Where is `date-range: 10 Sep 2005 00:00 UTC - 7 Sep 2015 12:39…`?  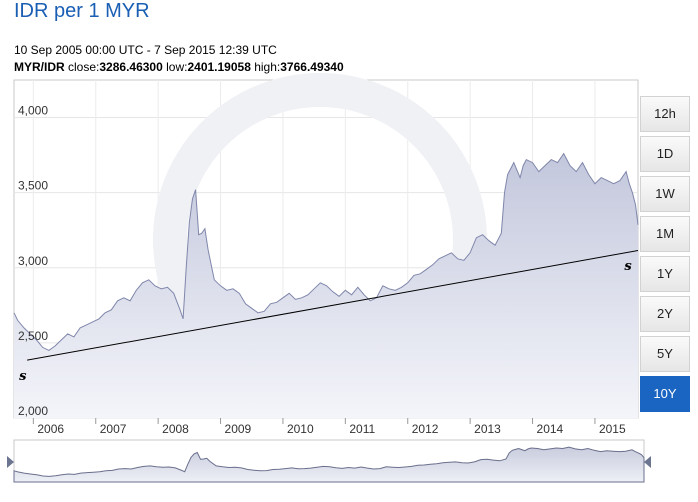 date-range: 10 Sep 2005 00:00 UTC - 7 Sep 2015 12:39… is located at coordinates (145, 50).